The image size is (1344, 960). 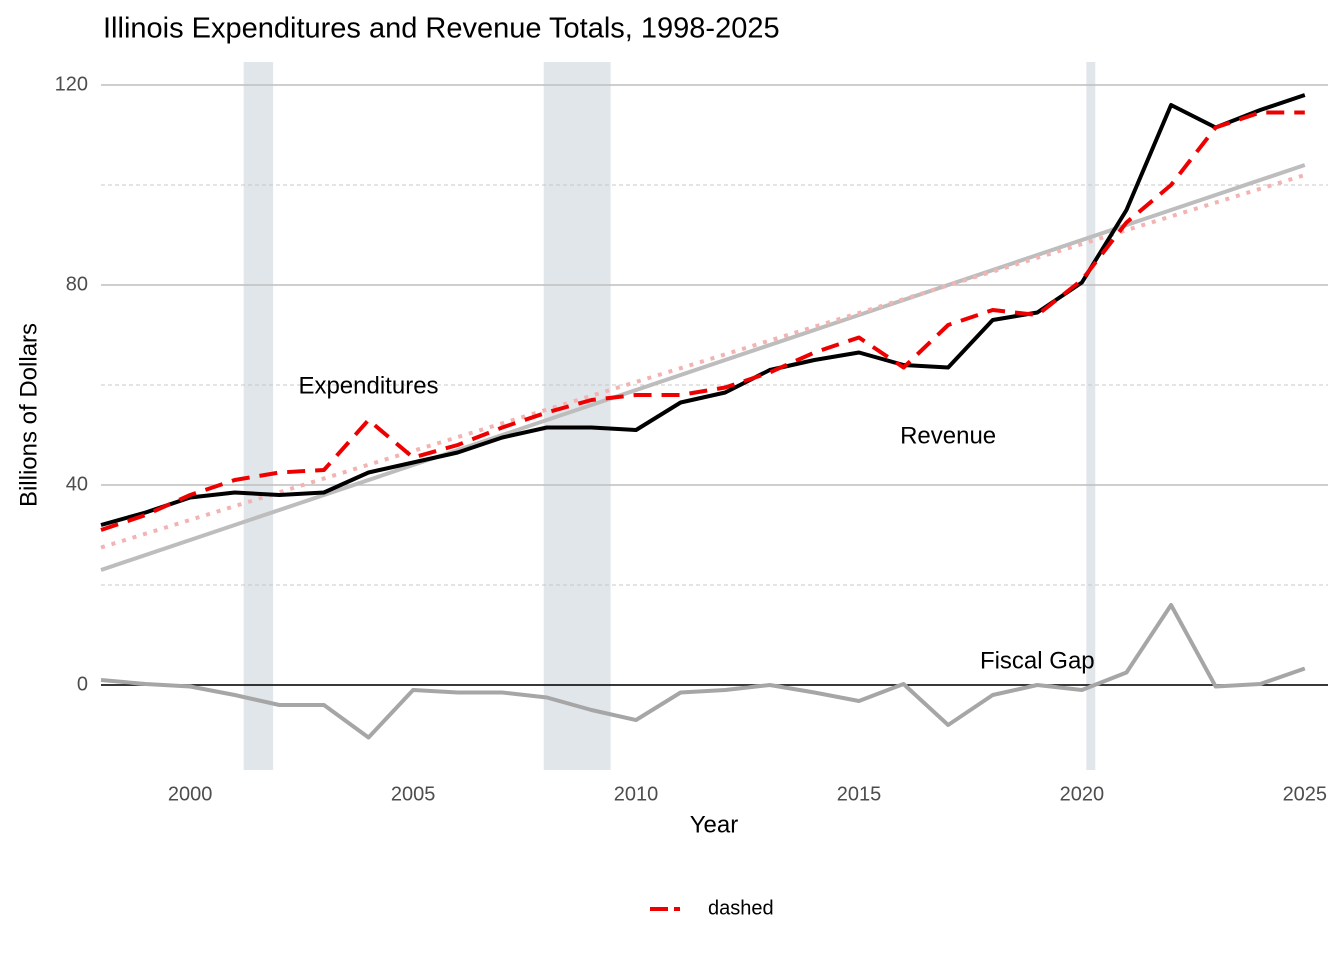 I want to click on annotation: Expenditures, so click(x=368, y=385).